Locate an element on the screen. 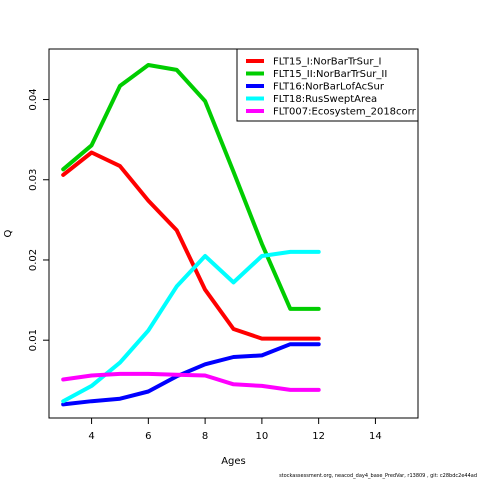 This screenshot has width=480, height=480. x-tick-label: 14 is located at coordinates (375, 436).